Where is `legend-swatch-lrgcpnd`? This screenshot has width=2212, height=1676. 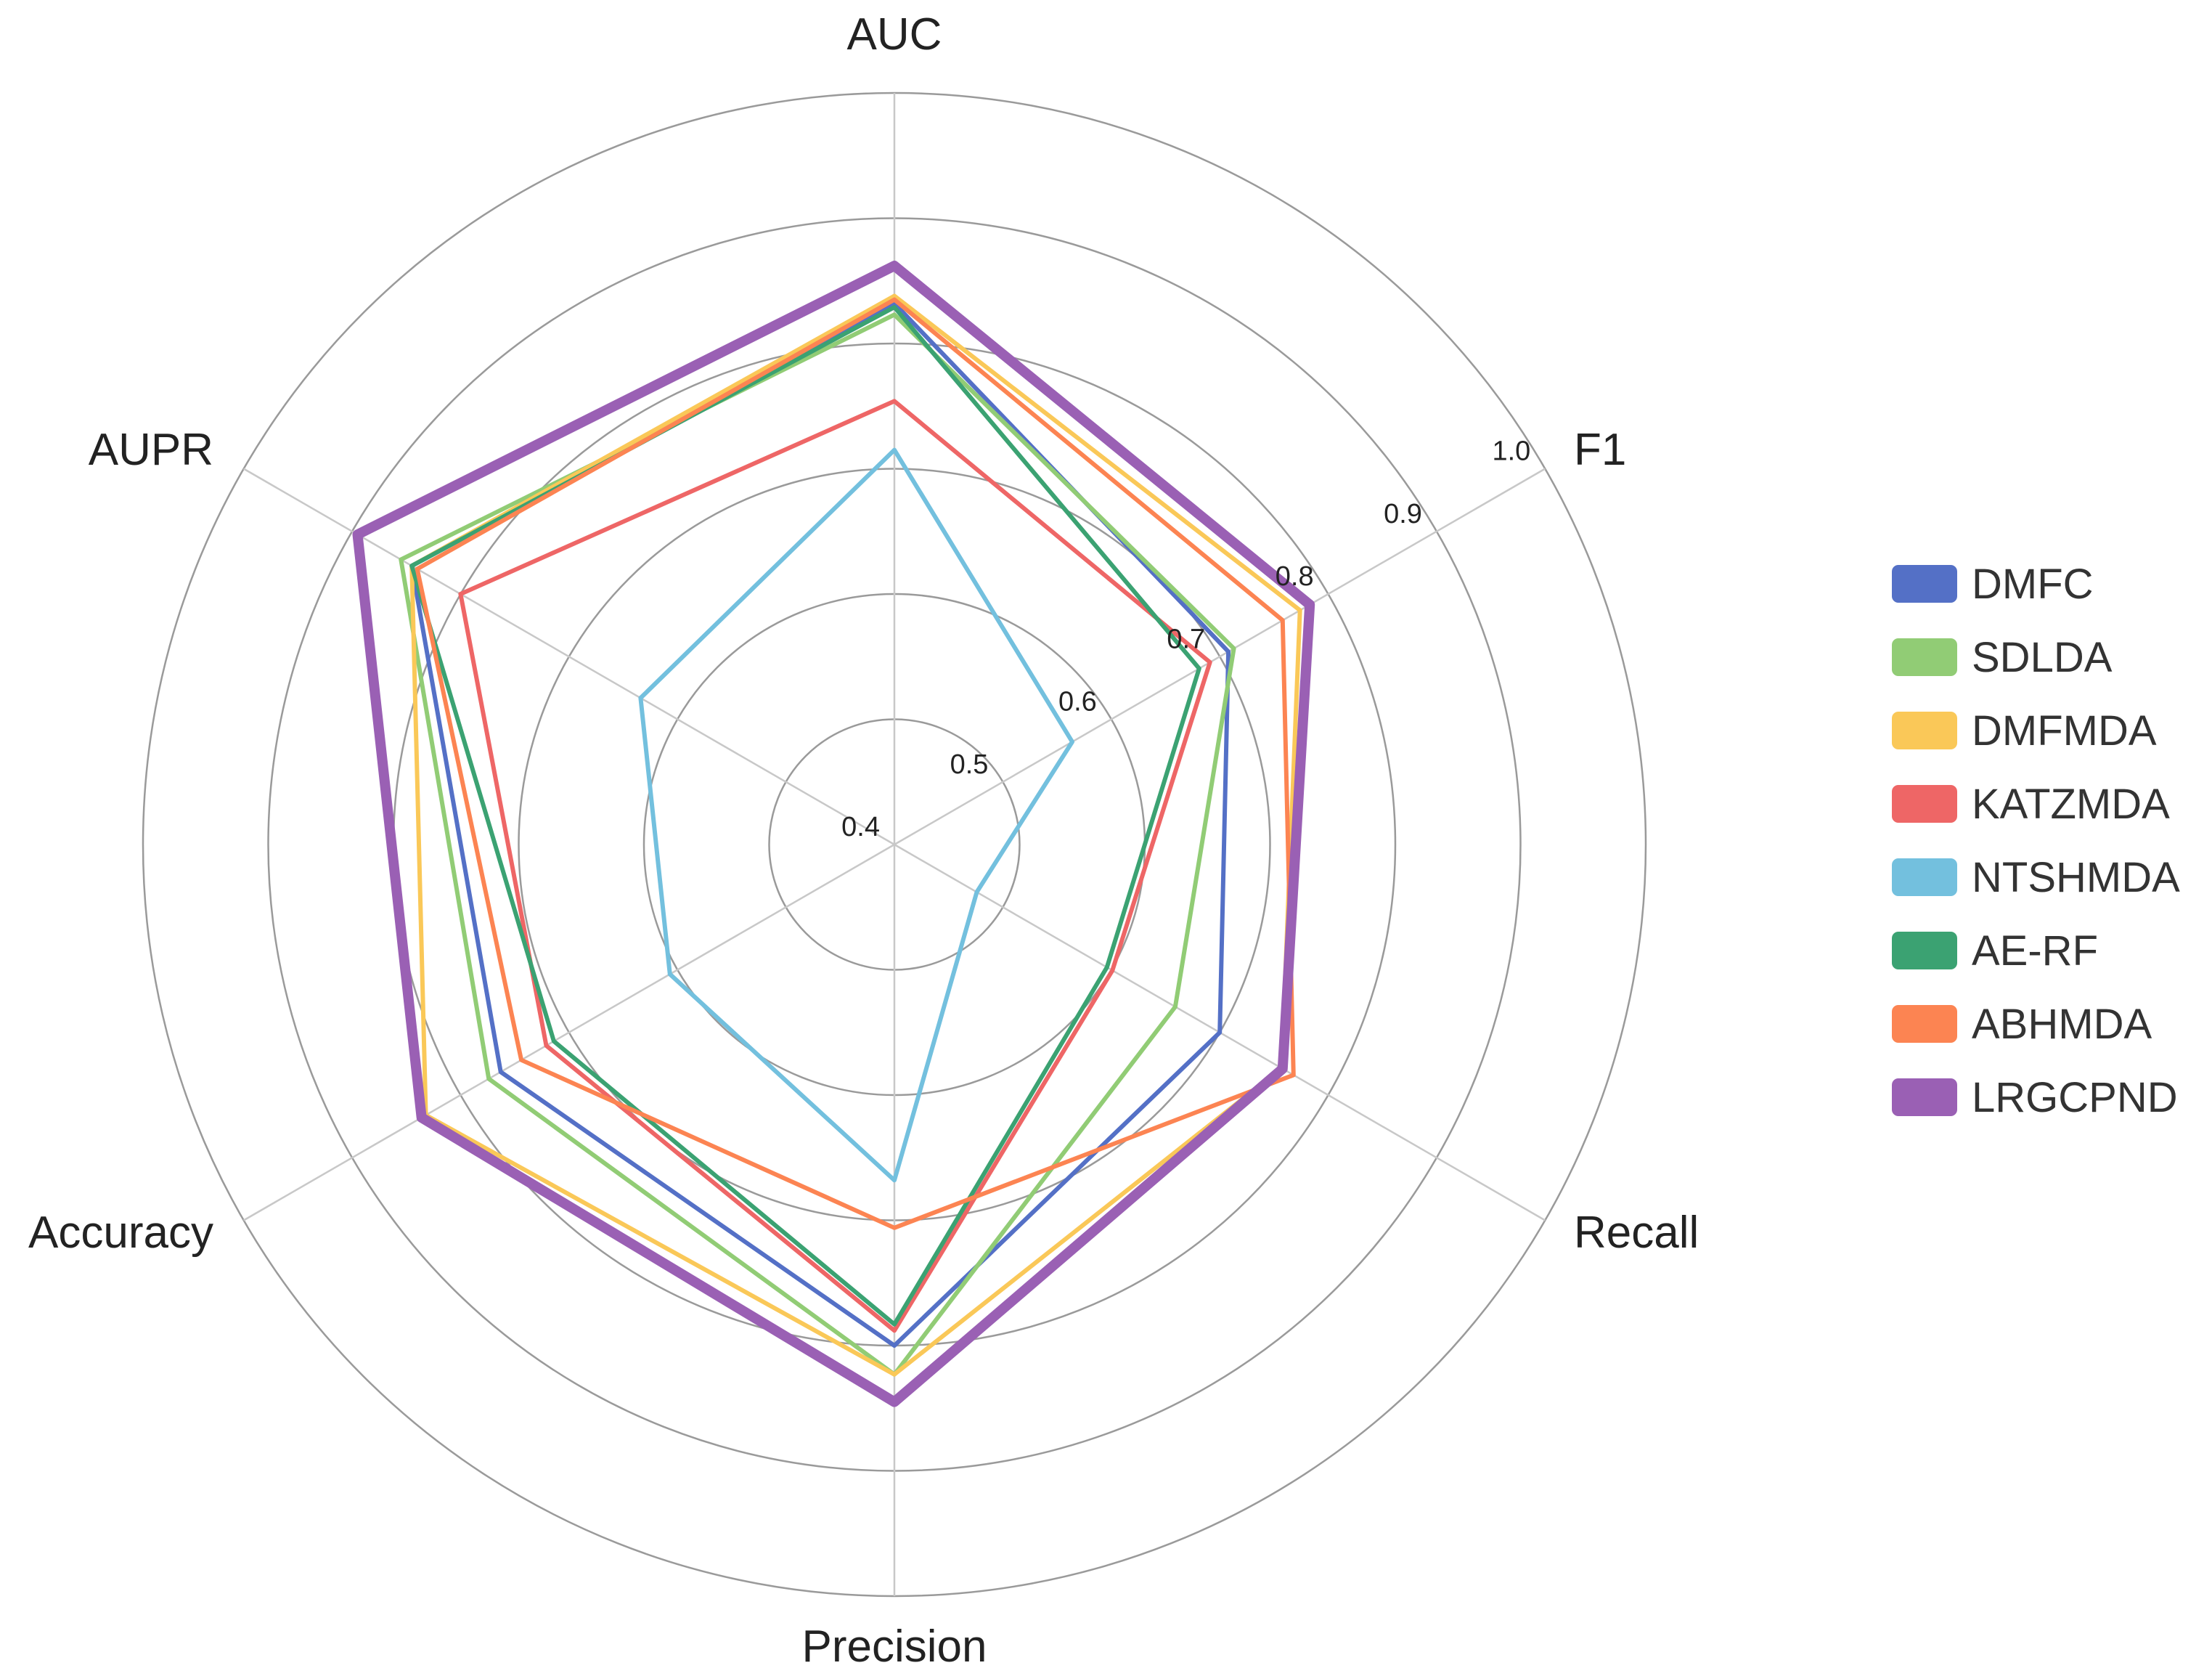
legend-swatch-lrgcpnd is located at coordinates (1924, 1097).